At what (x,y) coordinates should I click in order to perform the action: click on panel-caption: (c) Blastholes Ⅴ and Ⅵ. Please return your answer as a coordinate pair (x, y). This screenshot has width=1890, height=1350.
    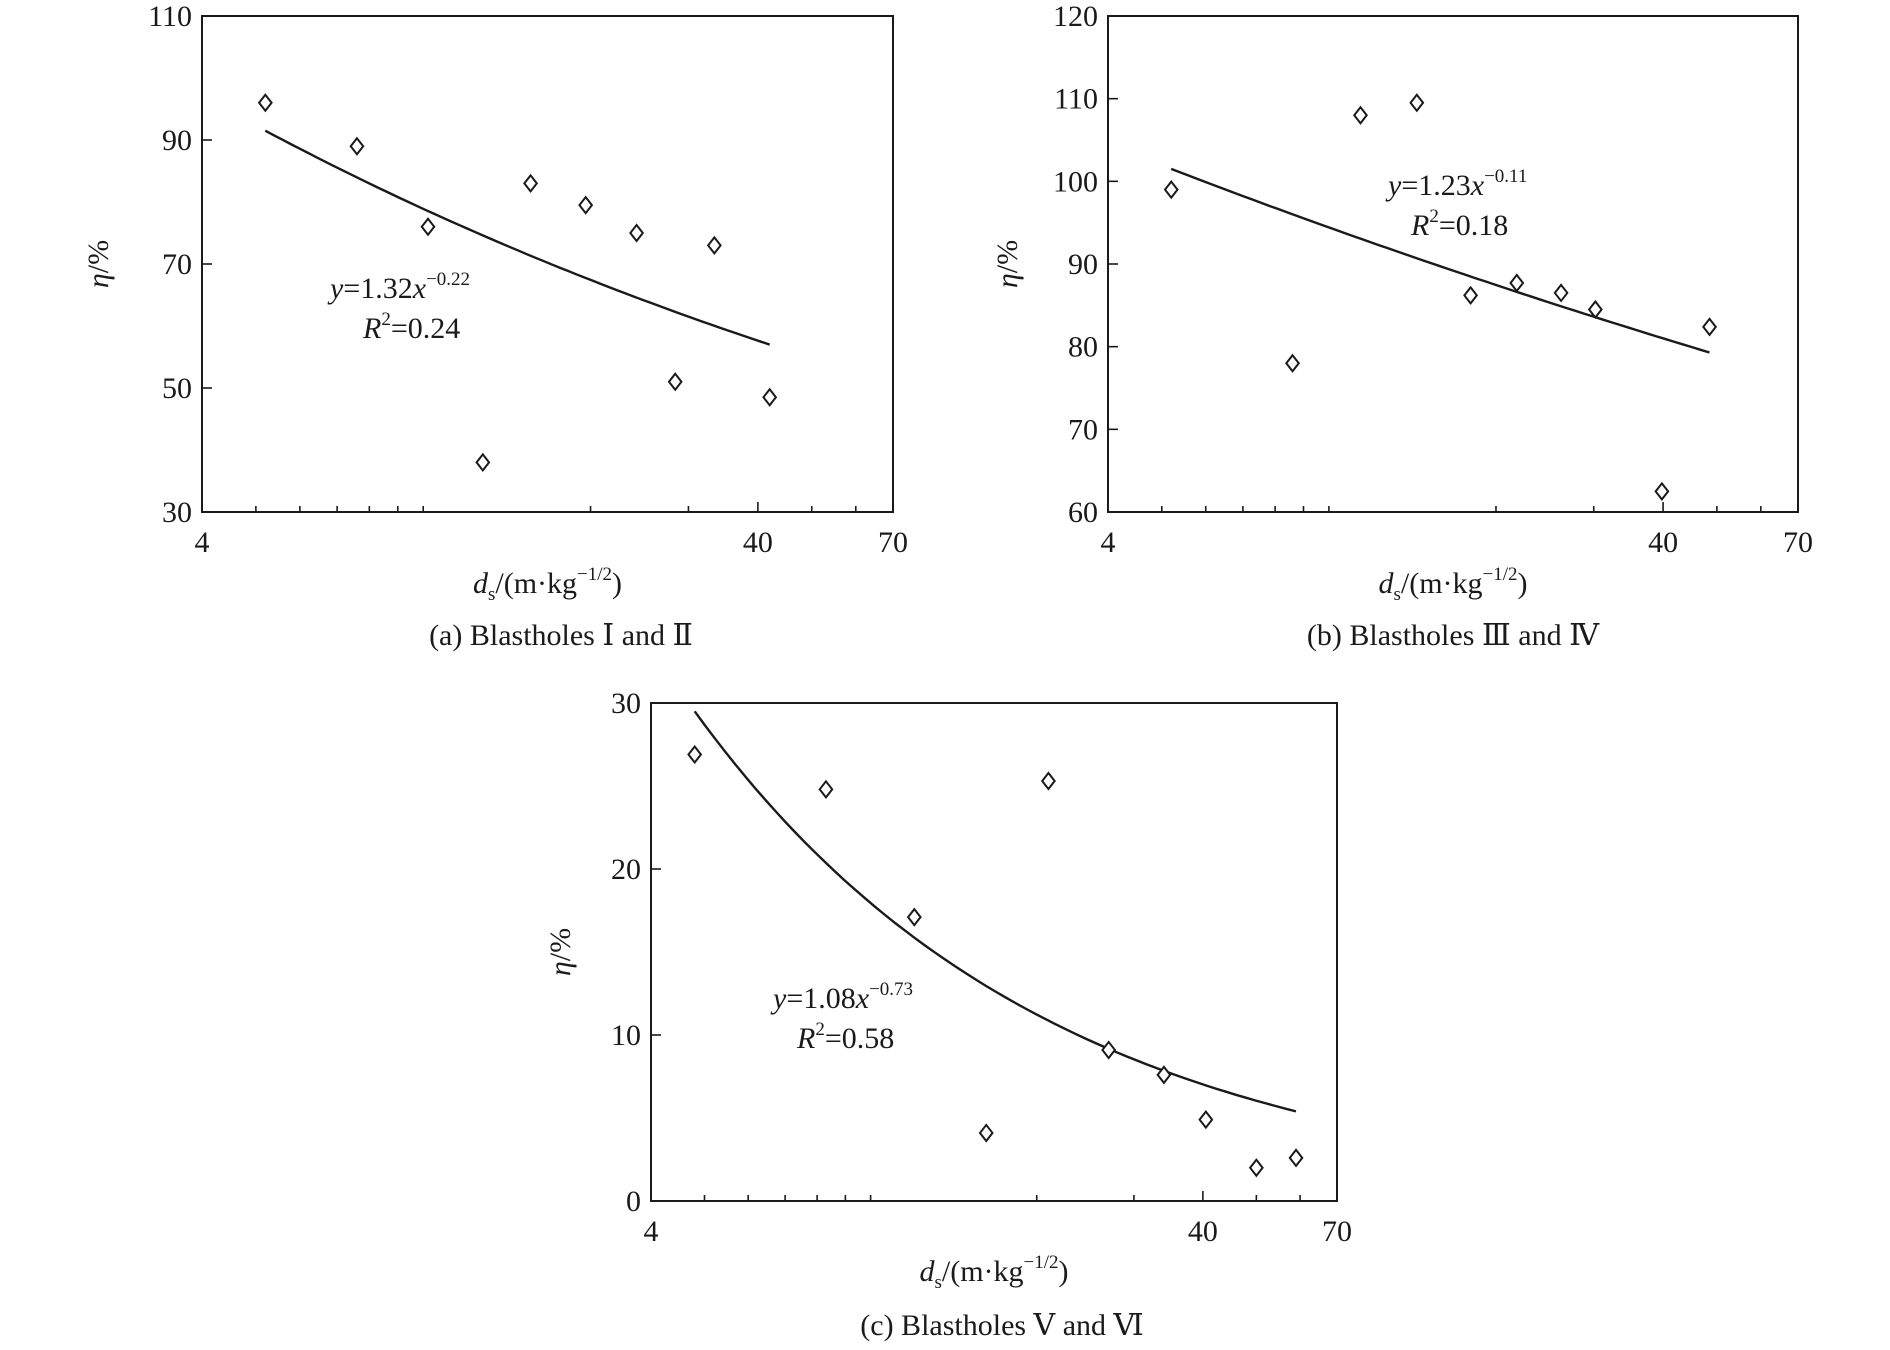
    Looking at the image, I should click on (1001, 1325).